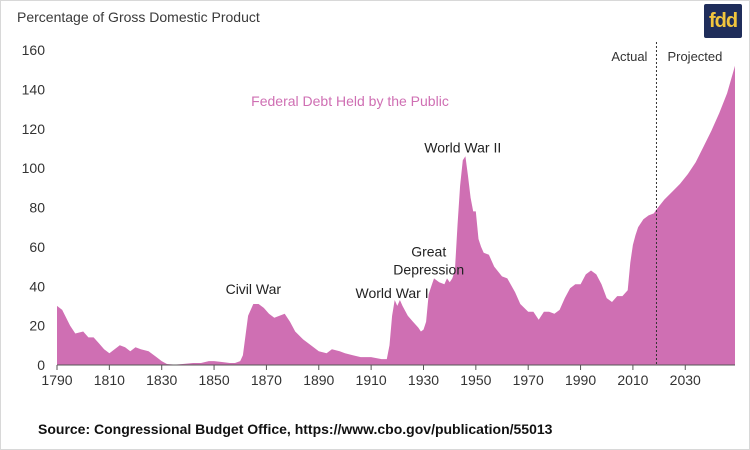 Image resolution: width=750 pixels, height=450 pixels. I want to click on y-tick-label-80: 80, so click(37, 208).